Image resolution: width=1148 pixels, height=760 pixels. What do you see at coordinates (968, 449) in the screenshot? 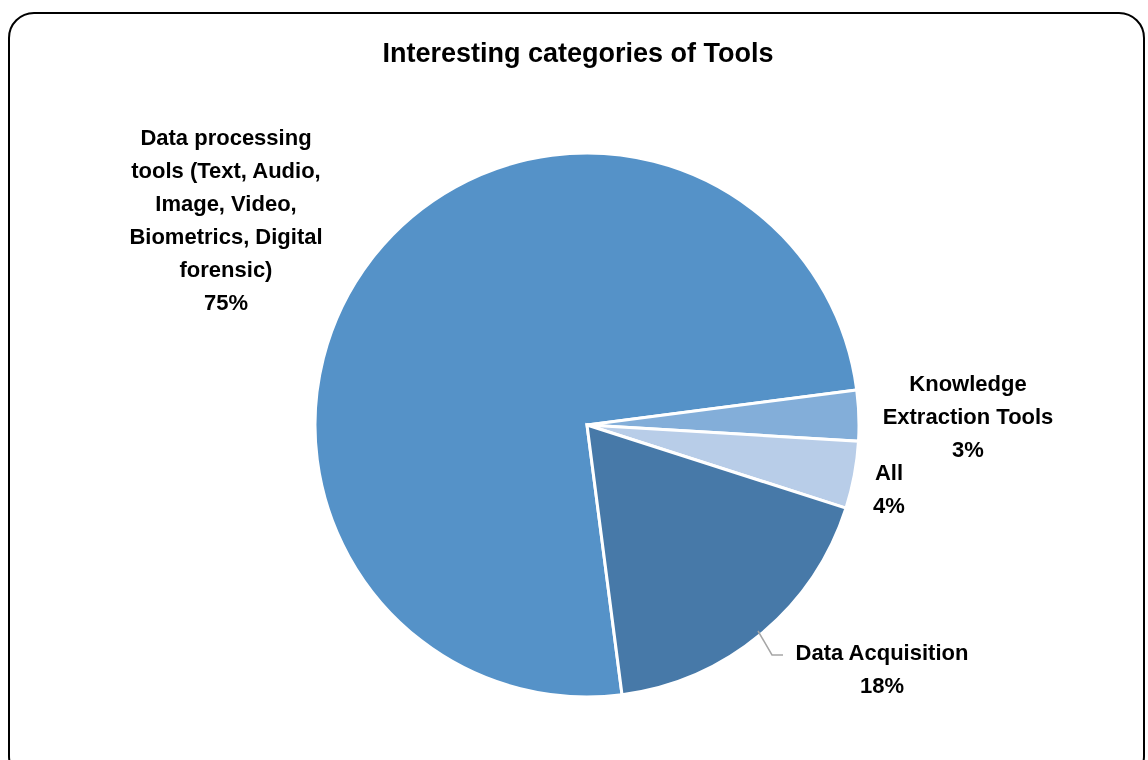
I see `data-label: 3%` at bounding box center [968, 449].